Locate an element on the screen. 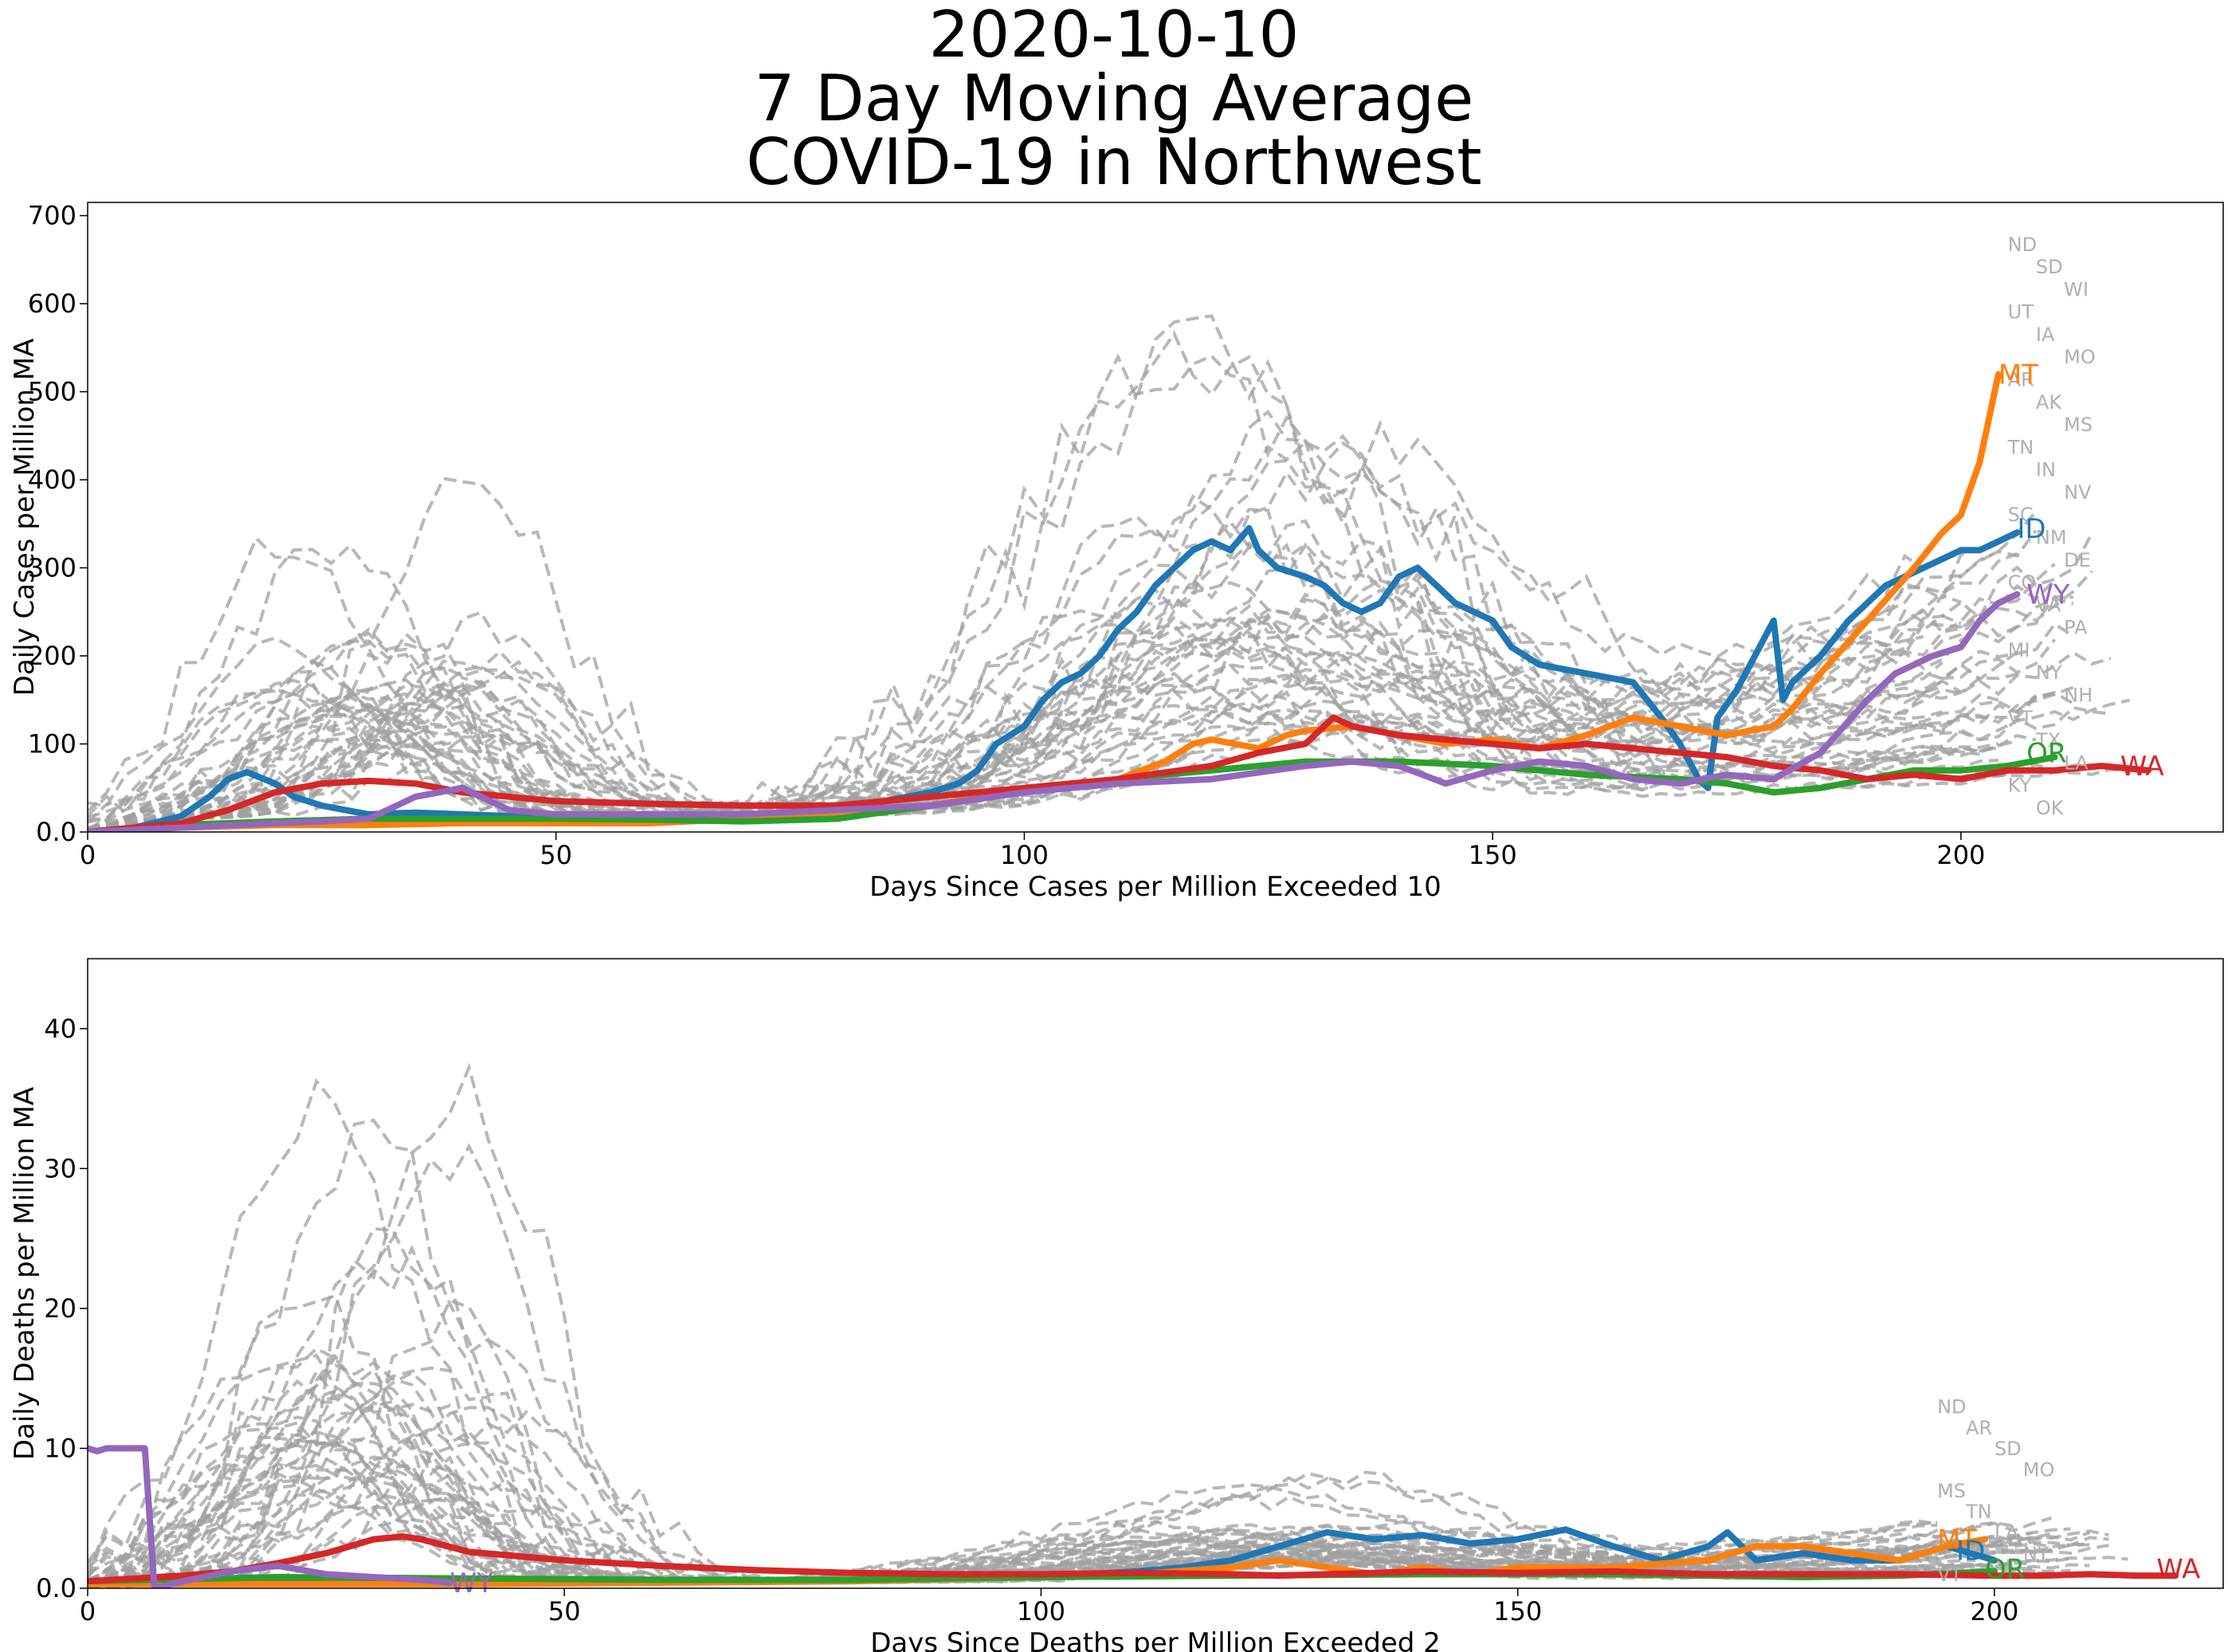  state-label: IN is located at coordinates (2046, 470).